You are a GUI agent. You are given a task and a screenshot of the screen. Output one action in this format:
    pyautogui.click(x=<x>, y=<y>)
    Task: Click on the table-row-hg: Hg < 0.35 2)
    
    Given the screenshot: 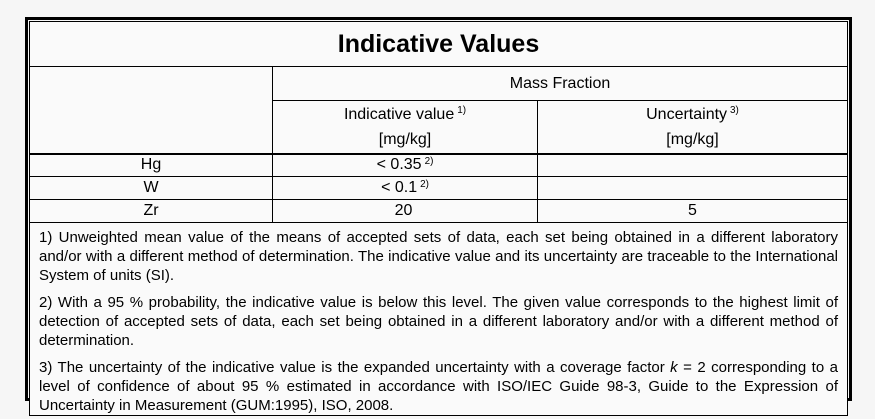 What is the action you would take?
    pyautogui.click(x=438, y=164)
    